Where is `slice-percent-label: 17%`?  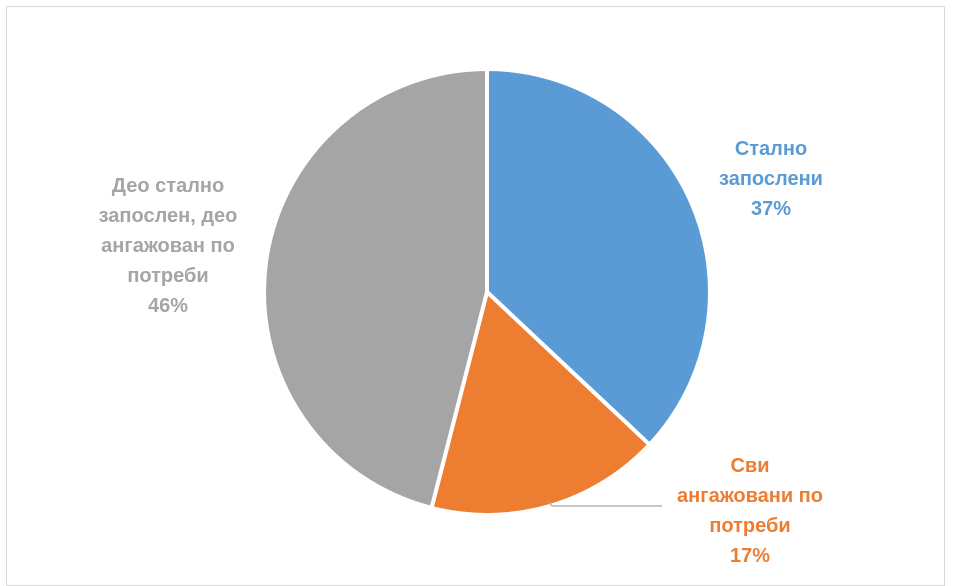
slice-percent-label: 17% is located at coordinates (750, 556).